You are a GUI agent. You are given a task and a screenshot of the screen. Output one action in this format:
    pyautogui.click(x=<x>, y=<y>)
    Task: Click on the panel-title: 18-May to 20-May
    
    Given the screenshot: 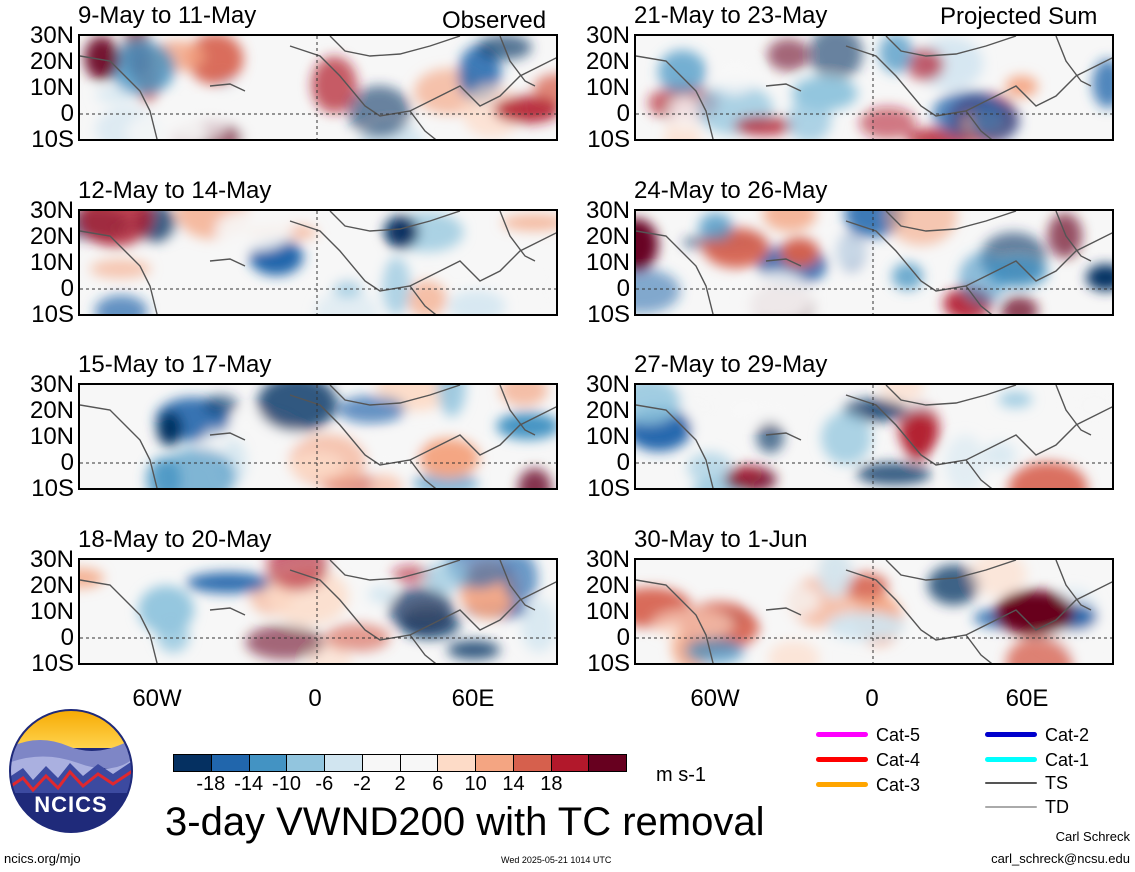 What is the action you would take?
    pyautogui.click(x=175, y=539)
    